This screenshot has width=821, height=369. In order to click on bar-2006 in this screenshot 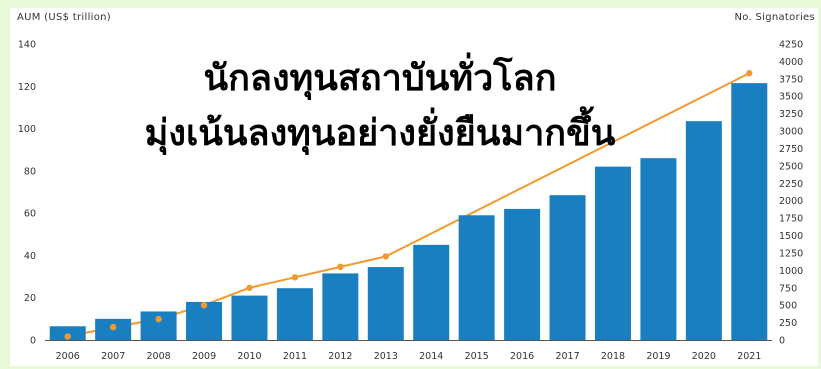, I will do `click(67, 333)`.